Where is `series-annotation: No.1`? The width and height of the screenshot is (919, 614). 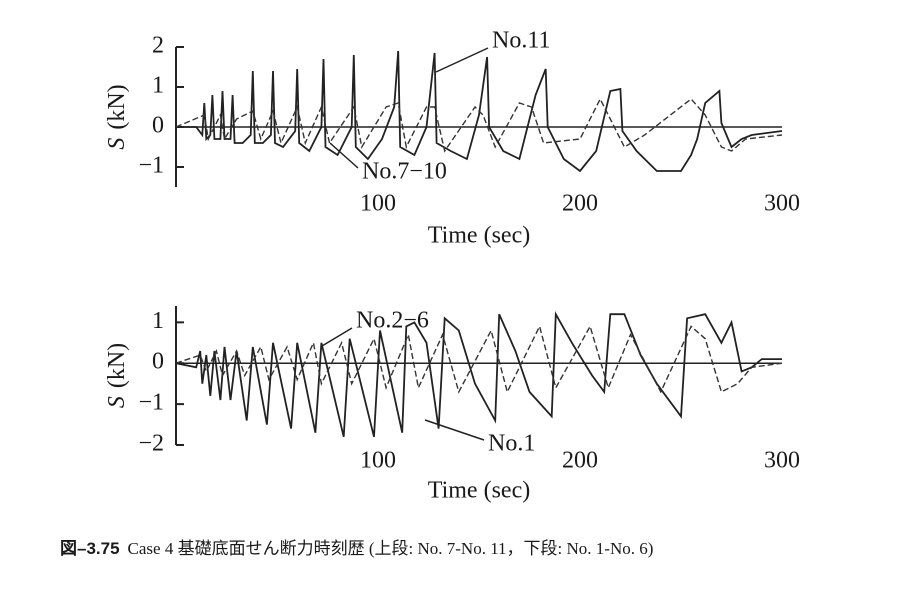 series-annotation: No.1 is located at coordinates (511, 444).